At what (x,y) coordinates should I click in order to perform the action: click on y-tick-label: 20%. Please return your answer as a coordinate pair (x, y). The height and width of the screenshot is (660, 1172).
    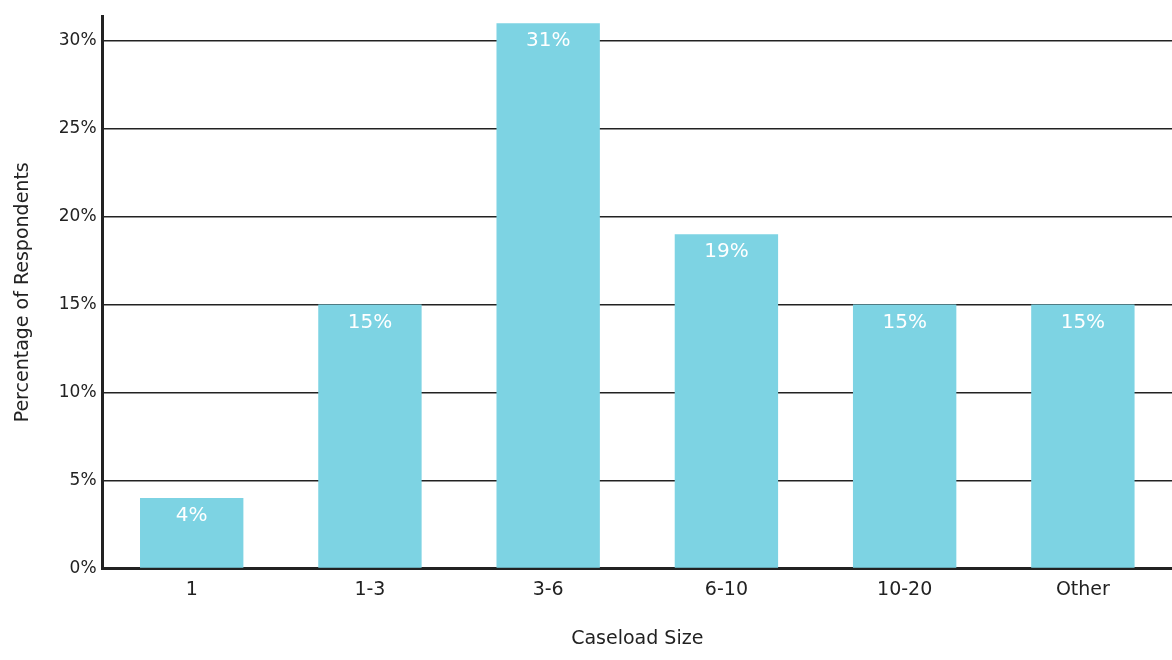
    Looking at the image, I should click on (77, 215).